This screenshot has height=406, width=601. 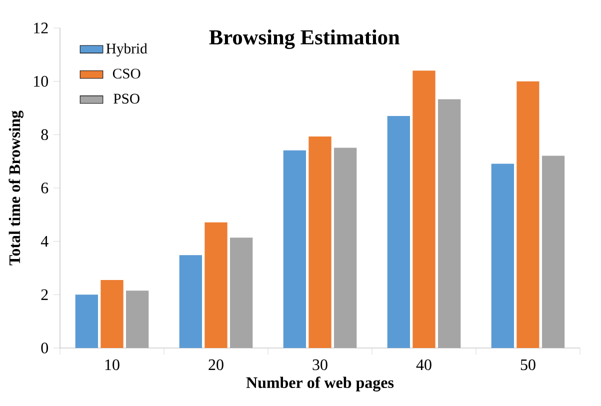 I want to click on y-tick-label: 2, so click(x=44, y=294).